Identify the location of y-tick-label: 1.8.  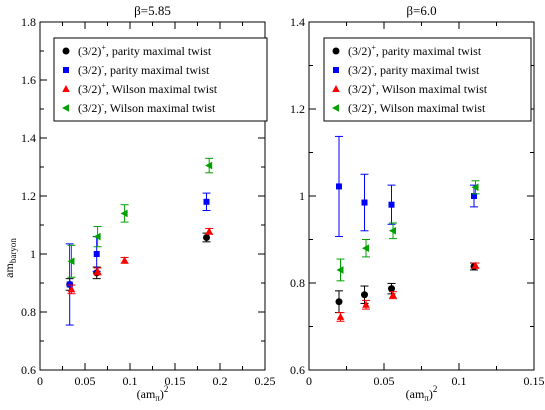
(28, 22).